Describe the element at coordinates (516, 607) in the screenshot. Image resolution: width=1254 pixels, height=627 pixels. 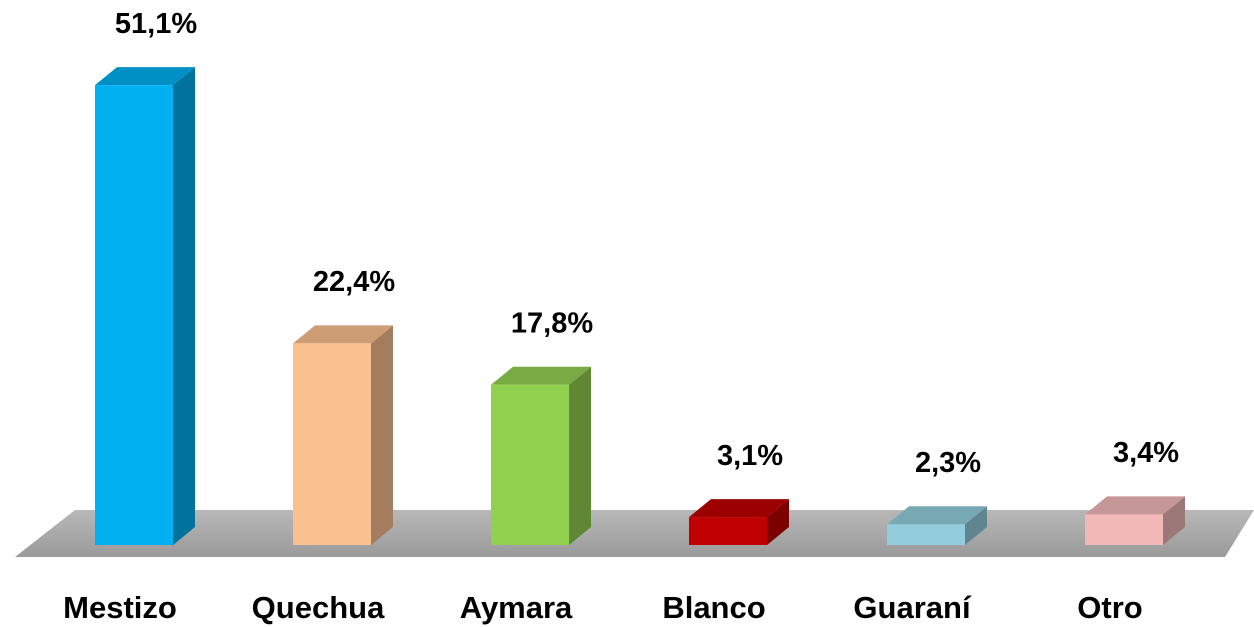
I see `x-tick-label: Aymara` at that location.